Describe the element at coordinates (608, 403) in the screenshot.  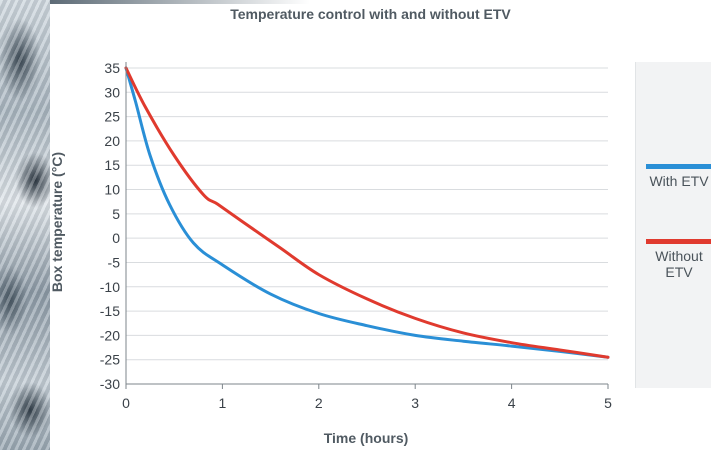
I see `x-tick-label: 5` at that location.